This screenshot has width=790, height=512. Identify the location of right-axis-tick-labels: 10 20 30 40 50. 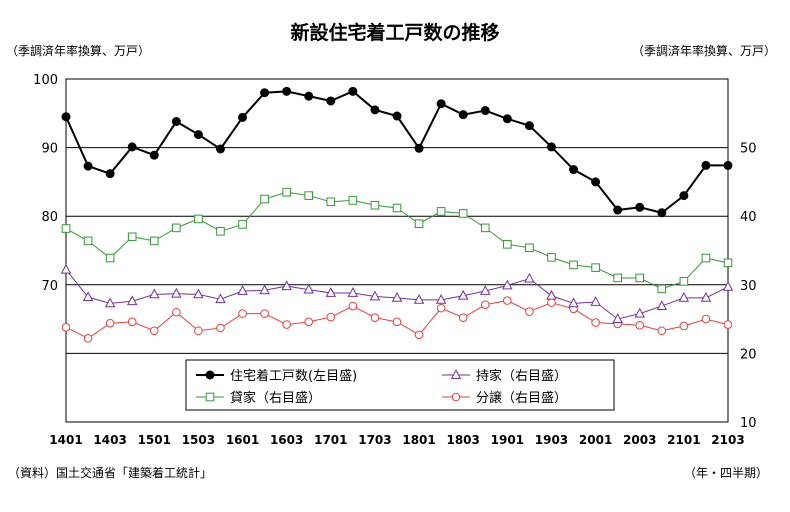
(748, 286).